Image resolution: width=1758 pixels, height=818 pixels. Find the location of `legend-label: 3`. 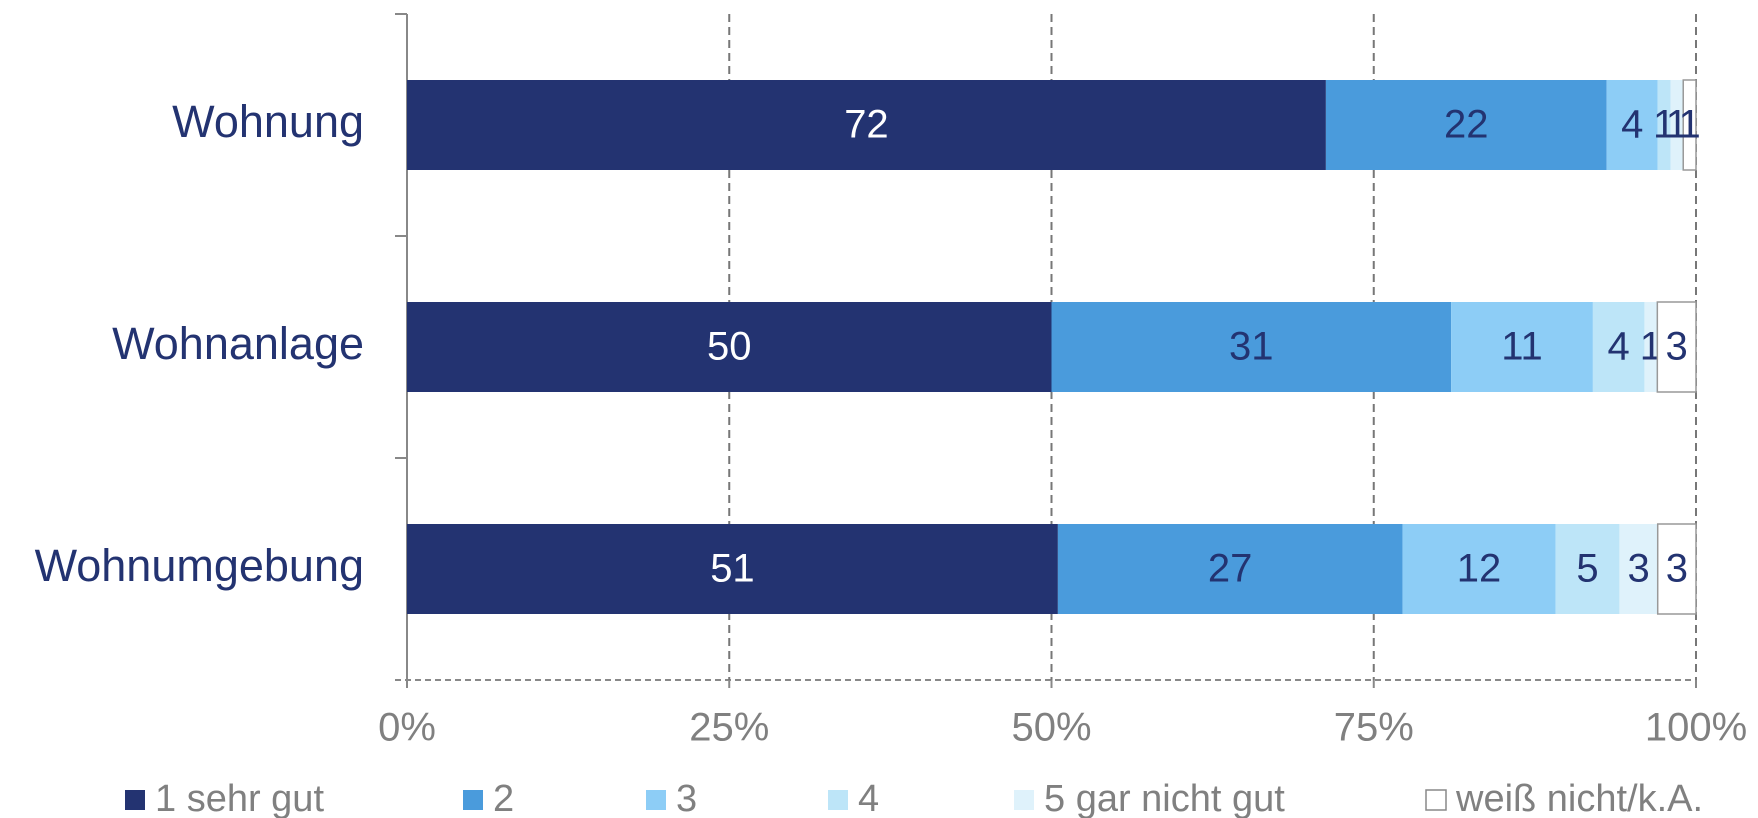

legend-label: 3 is located at coordinates (686, 798).